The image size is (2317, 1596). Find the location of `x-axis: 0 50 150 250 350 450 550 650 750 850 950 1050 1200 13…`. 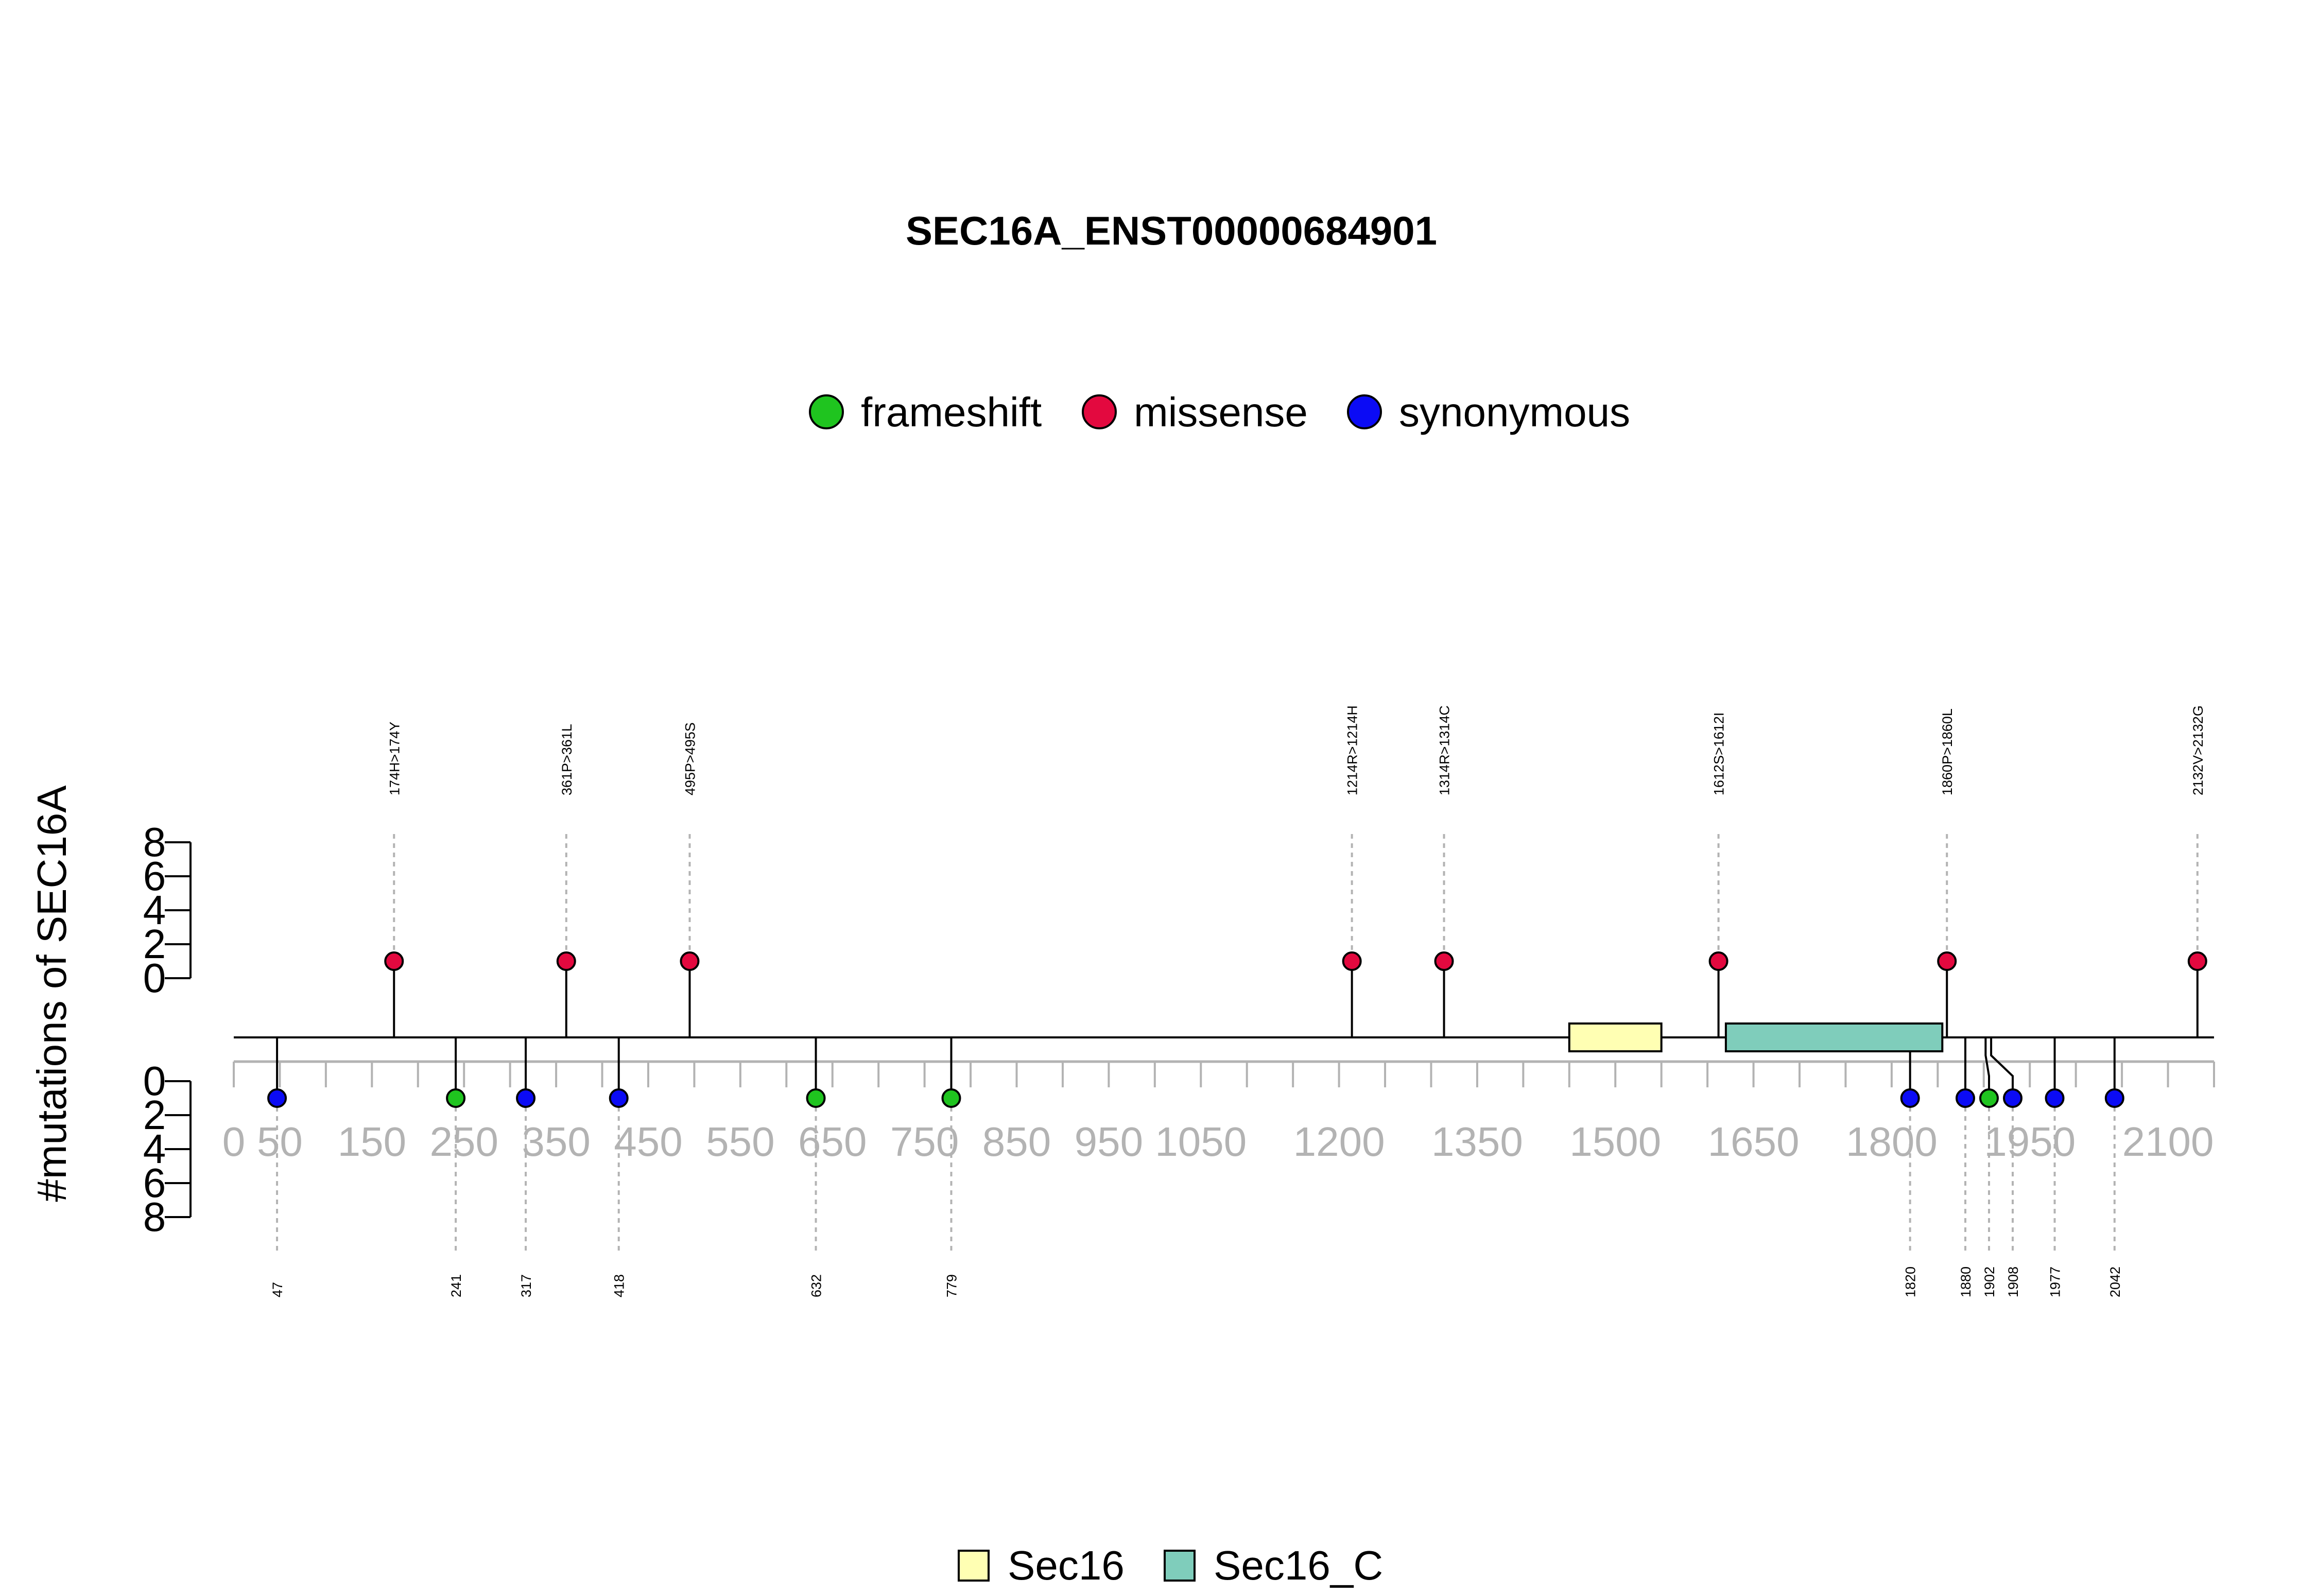

x-axis: 0 50 150 250 350 450 550 650 750 850 950 1050 1200 13… is located at coordinates (1218, 1113).